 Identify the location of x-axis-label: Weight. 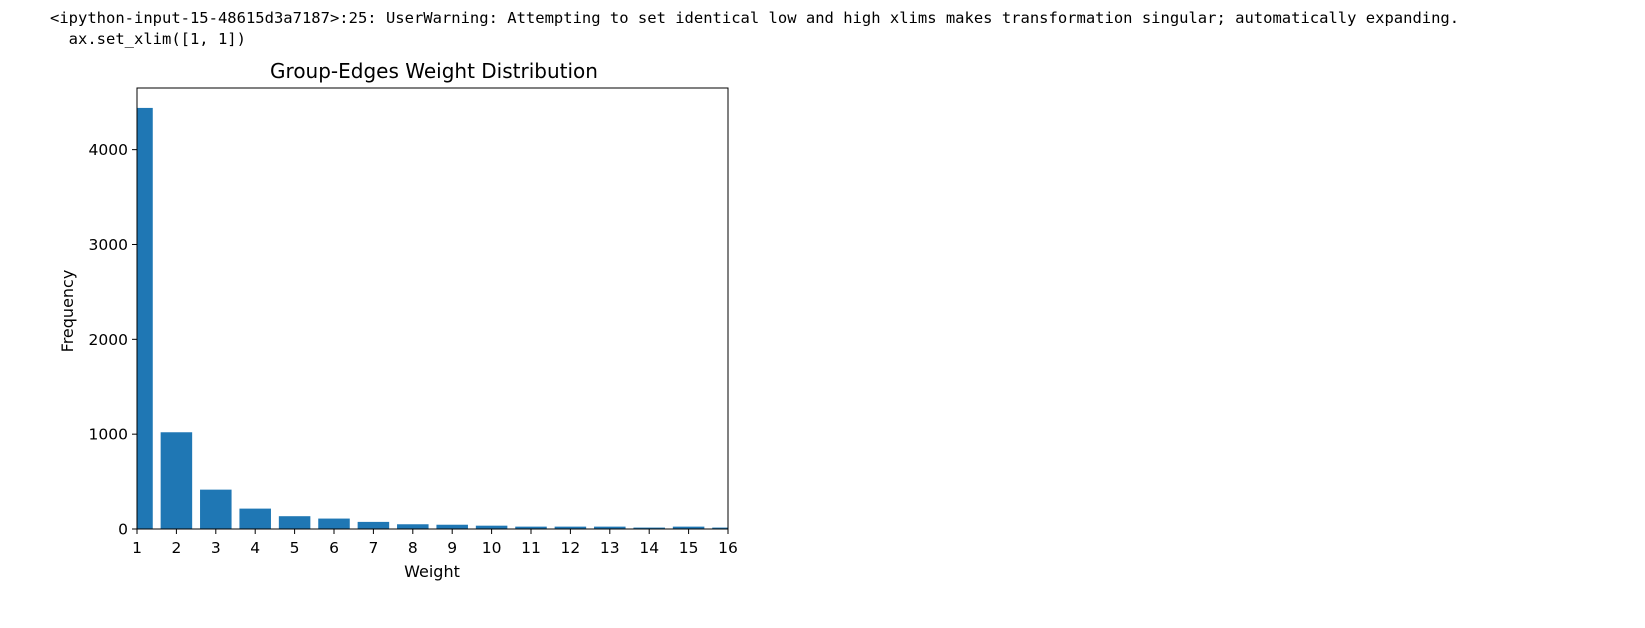
(432, 571).